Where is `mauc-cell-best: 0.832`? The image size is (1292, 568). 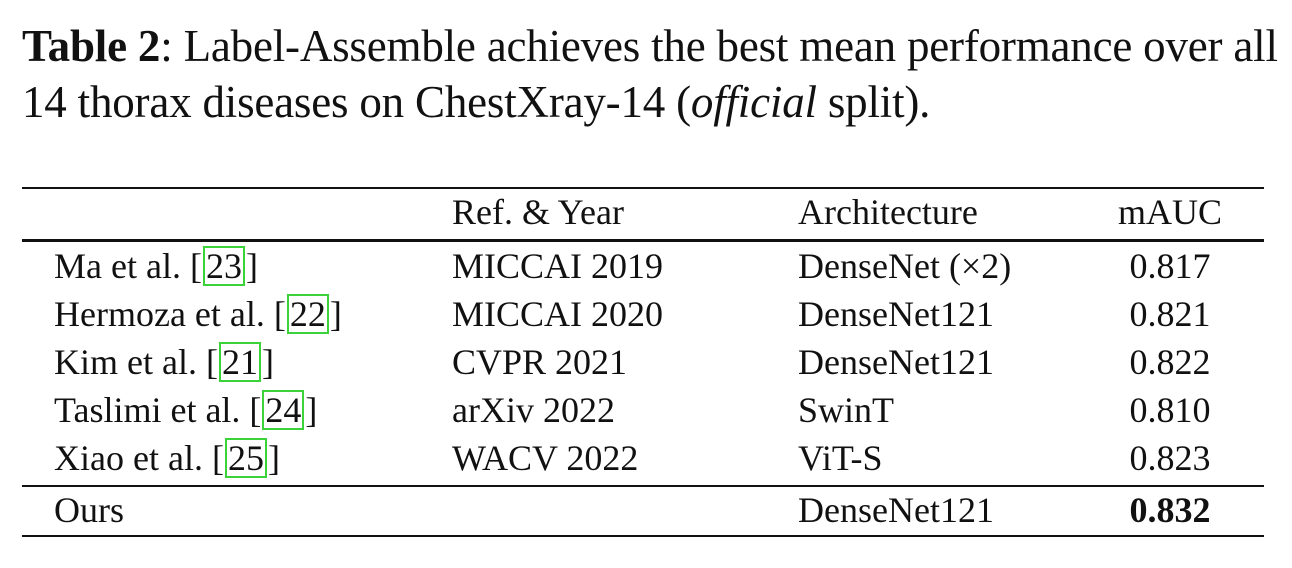 mauc-cell-best: 0.832 is located at coordinates (1170, 510).